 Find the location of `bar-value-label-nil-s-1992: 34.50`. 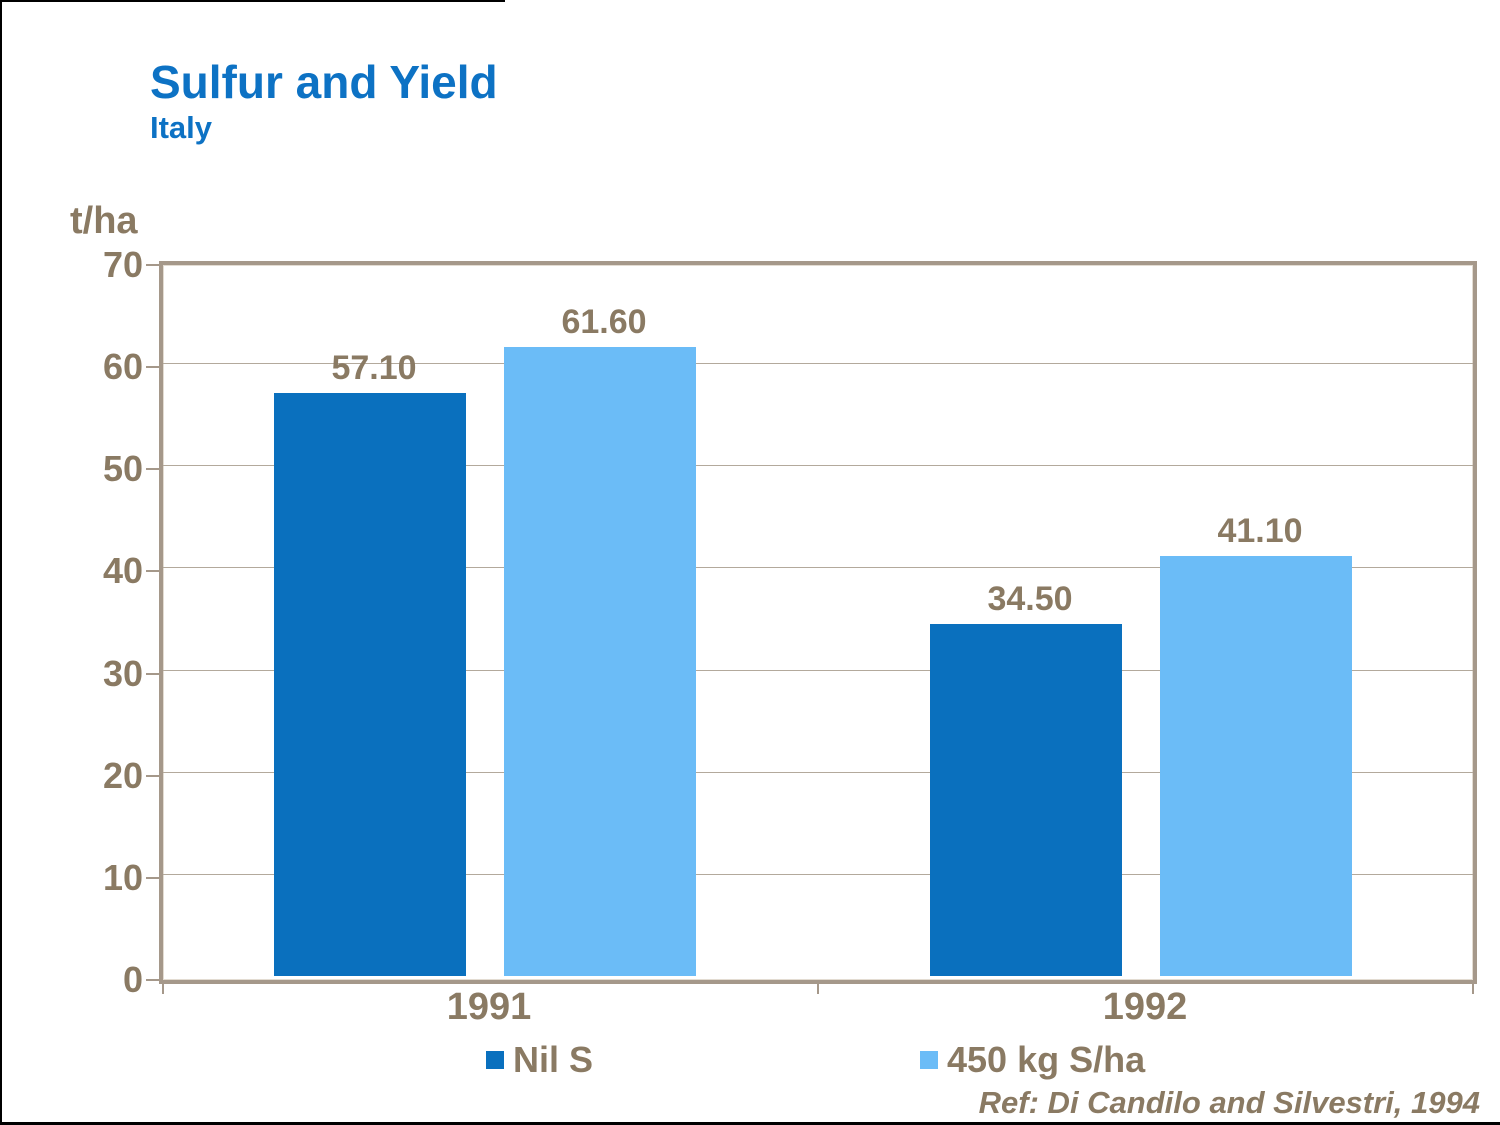

bar-value-label-nil-s-1992: 34.50 is located at coordinates (1030, 599).